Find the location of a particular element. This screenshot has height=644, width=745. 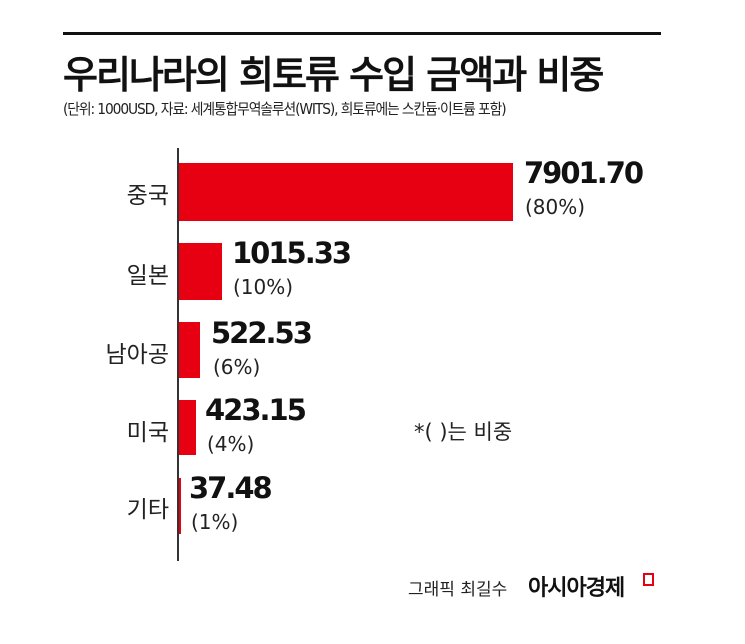

bar-others is located at coordinates (180, 506).